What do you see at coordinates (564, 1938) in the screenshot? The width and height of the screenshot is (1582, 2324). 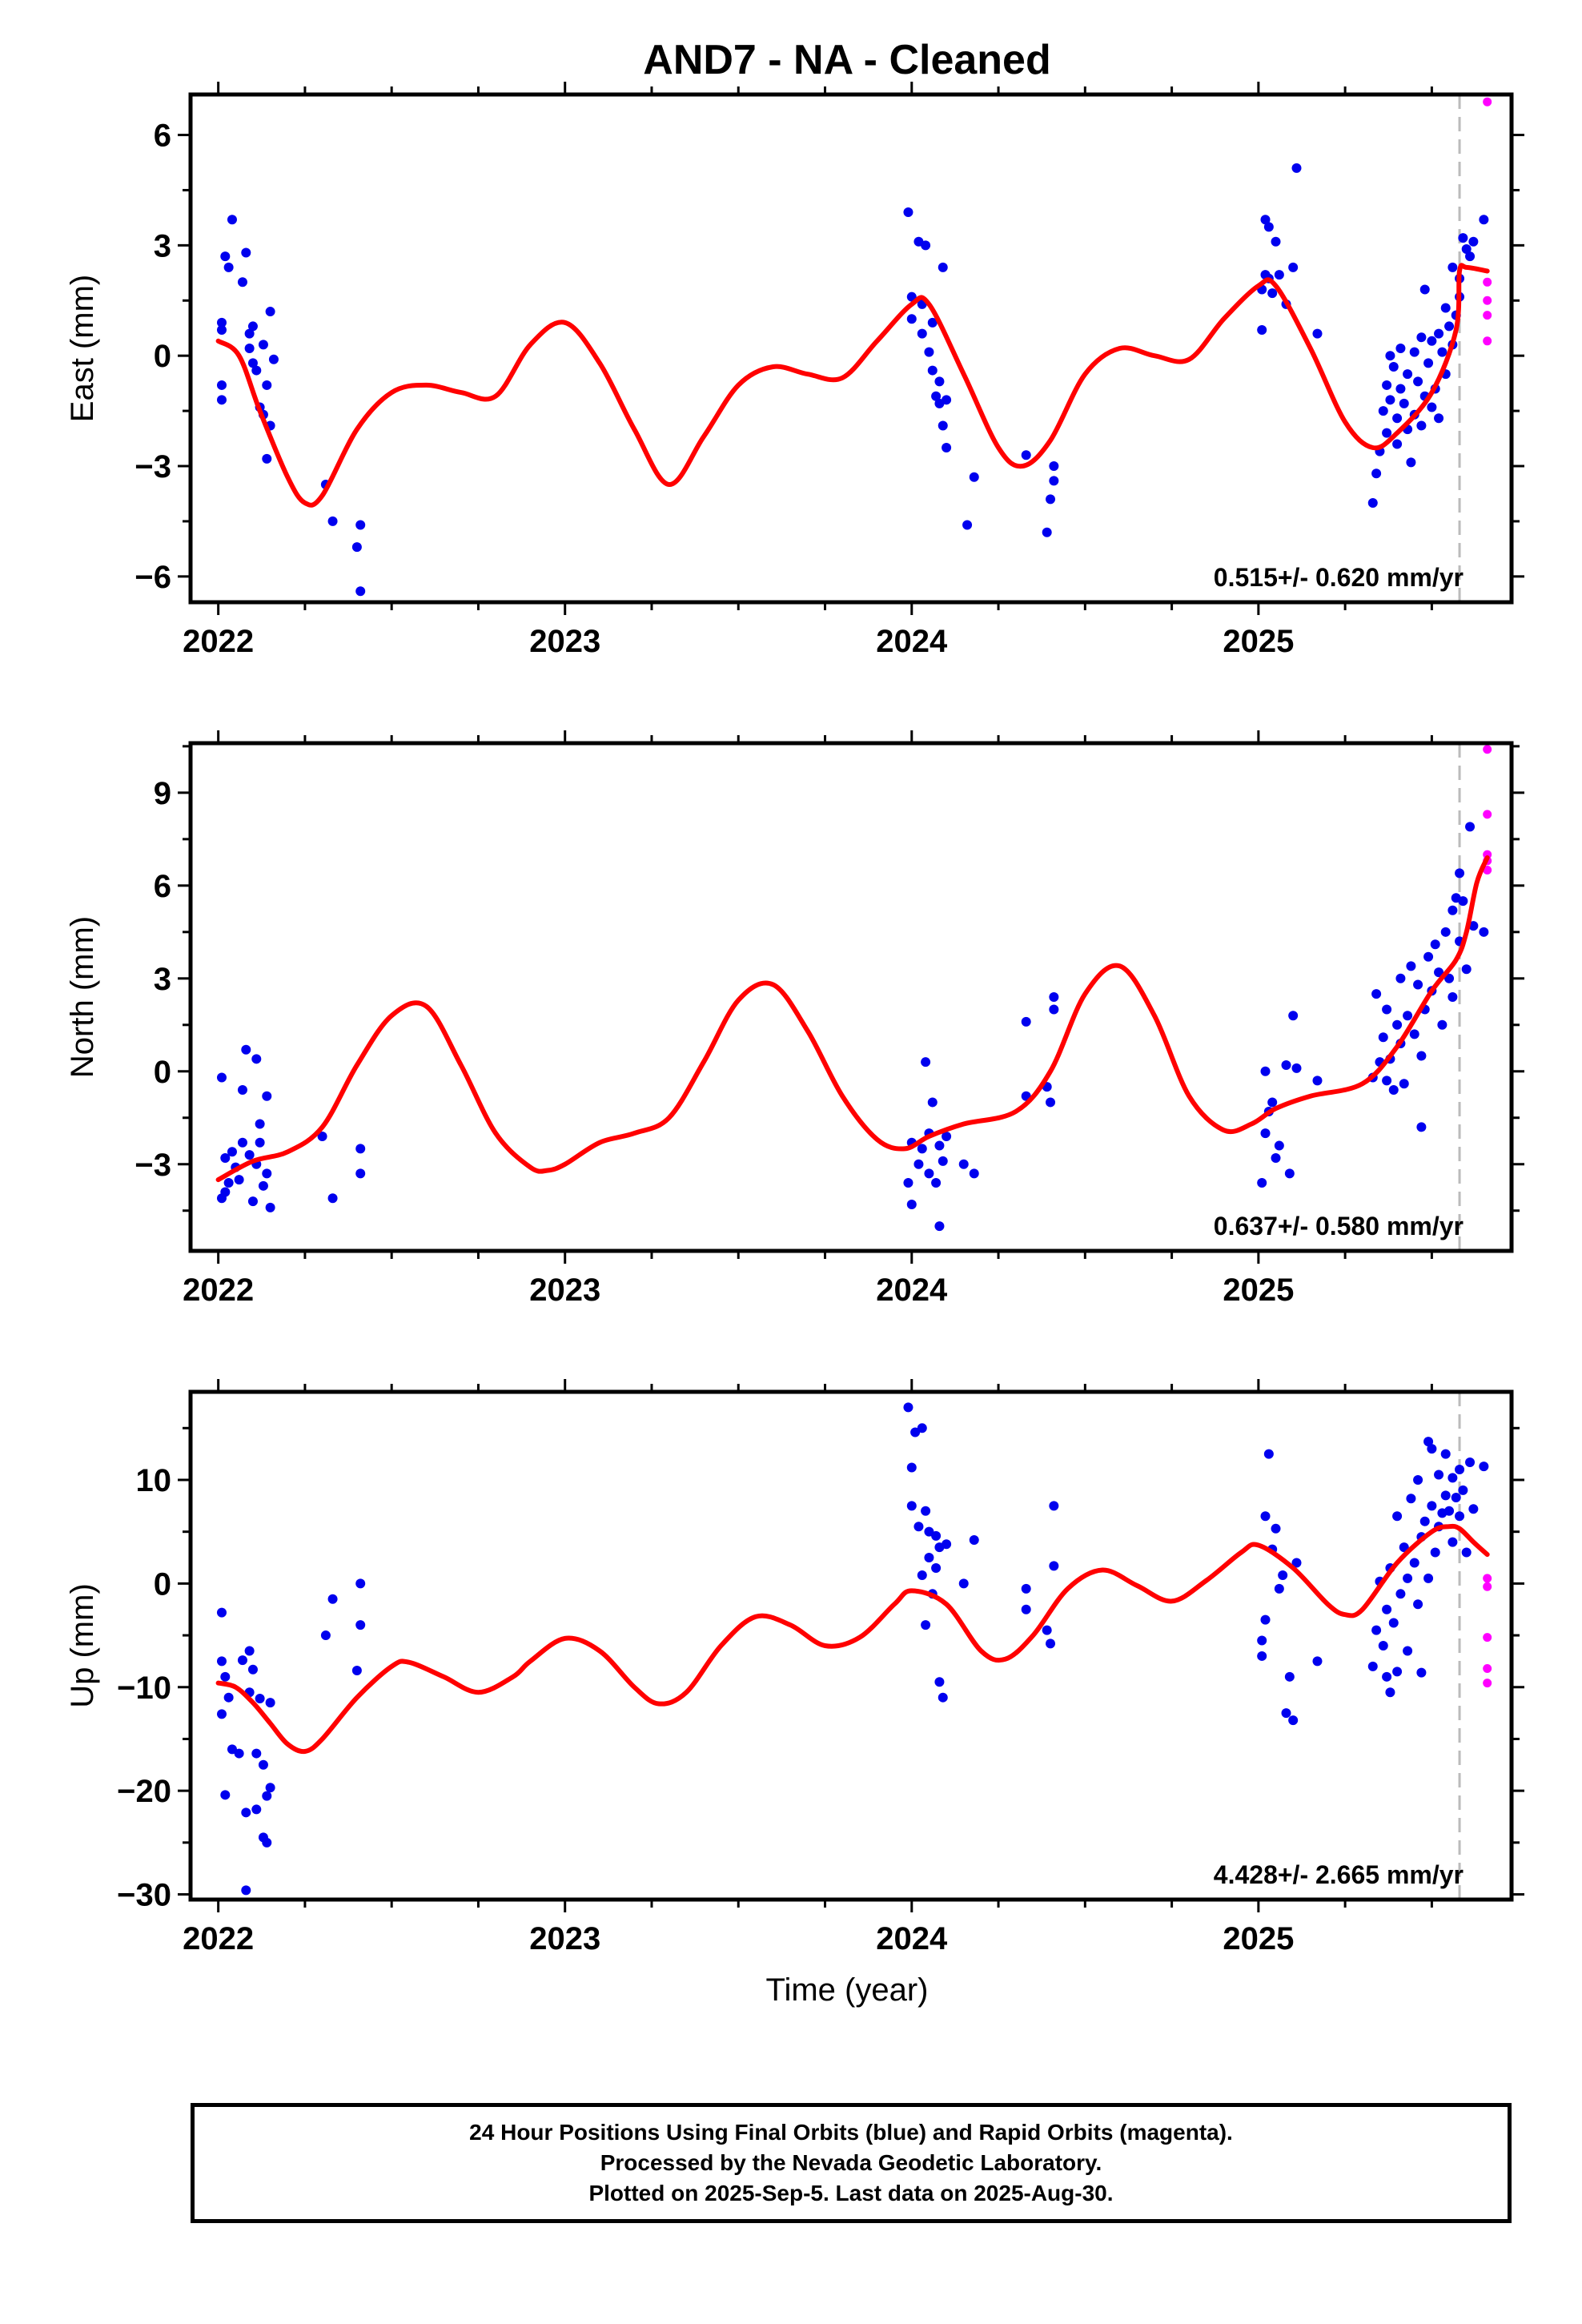 I see `x-tick-label: 2023` at bounding box center [564, 1938].